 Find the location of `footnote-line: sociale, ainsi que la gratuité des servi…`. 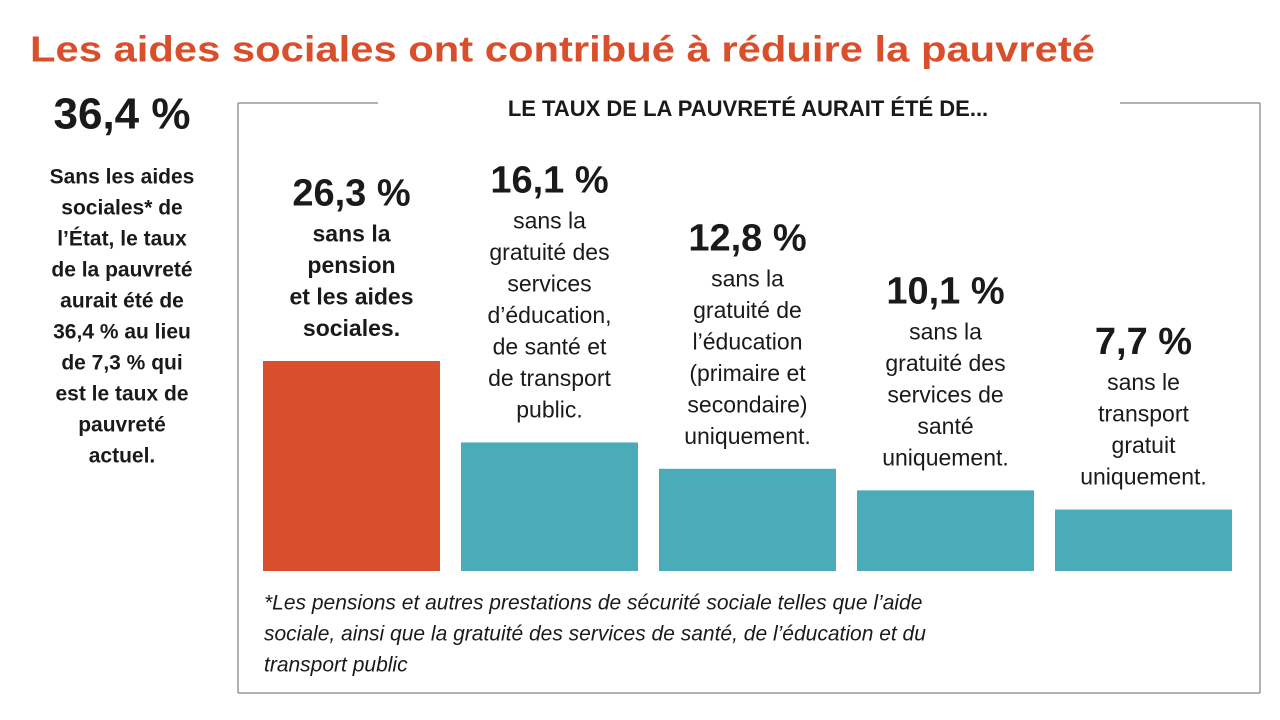

footnote-line: sociale, ainsi que la gratuité des servi… is located at coordinates (595, 634).